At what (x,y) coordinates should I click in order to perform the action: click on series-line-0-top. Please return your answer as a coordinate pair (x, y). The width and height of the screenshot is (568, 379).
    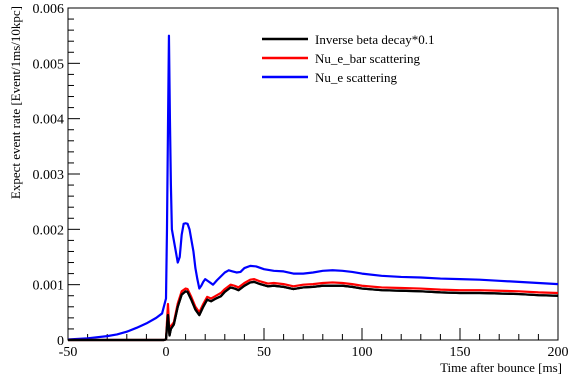
    Looking at the image, I should click on (313, 311).